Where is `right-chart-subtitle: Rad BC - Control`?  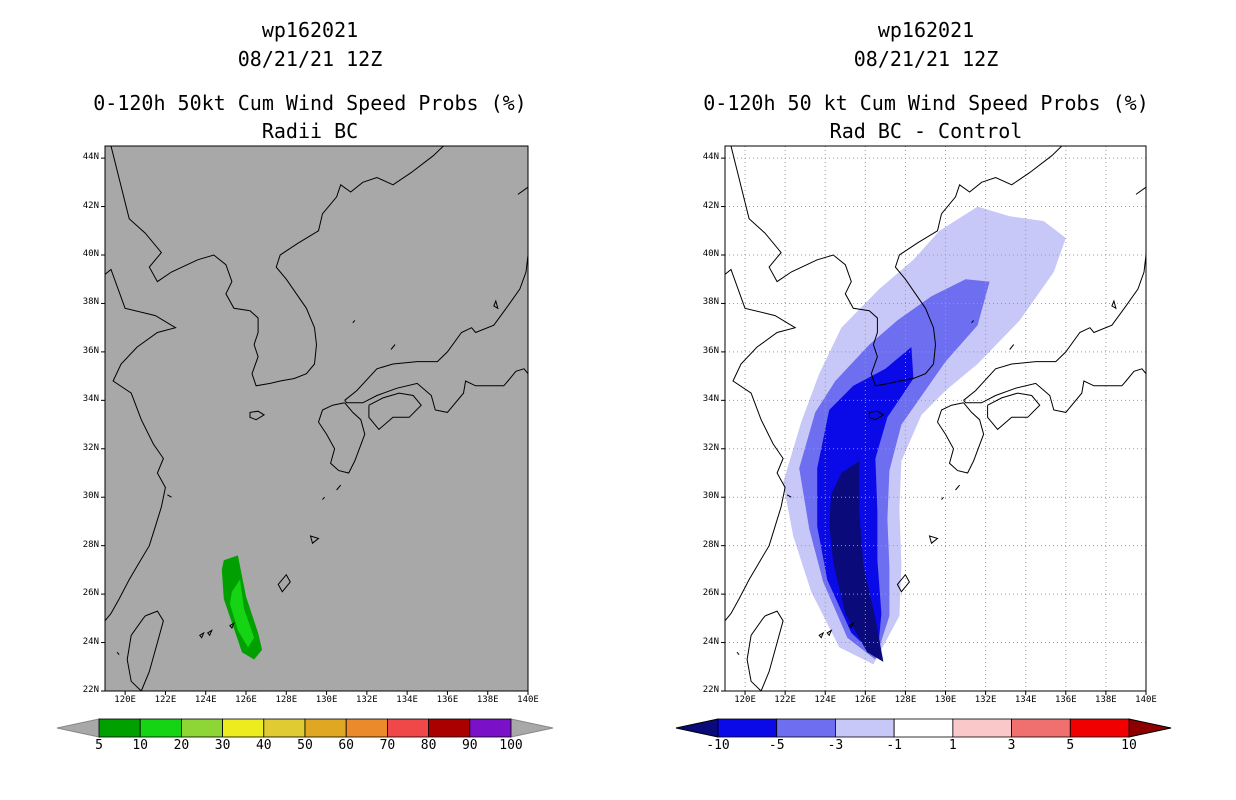 right-chart-subtitle: Rad BC - Control is located at coordinates (926, 131).